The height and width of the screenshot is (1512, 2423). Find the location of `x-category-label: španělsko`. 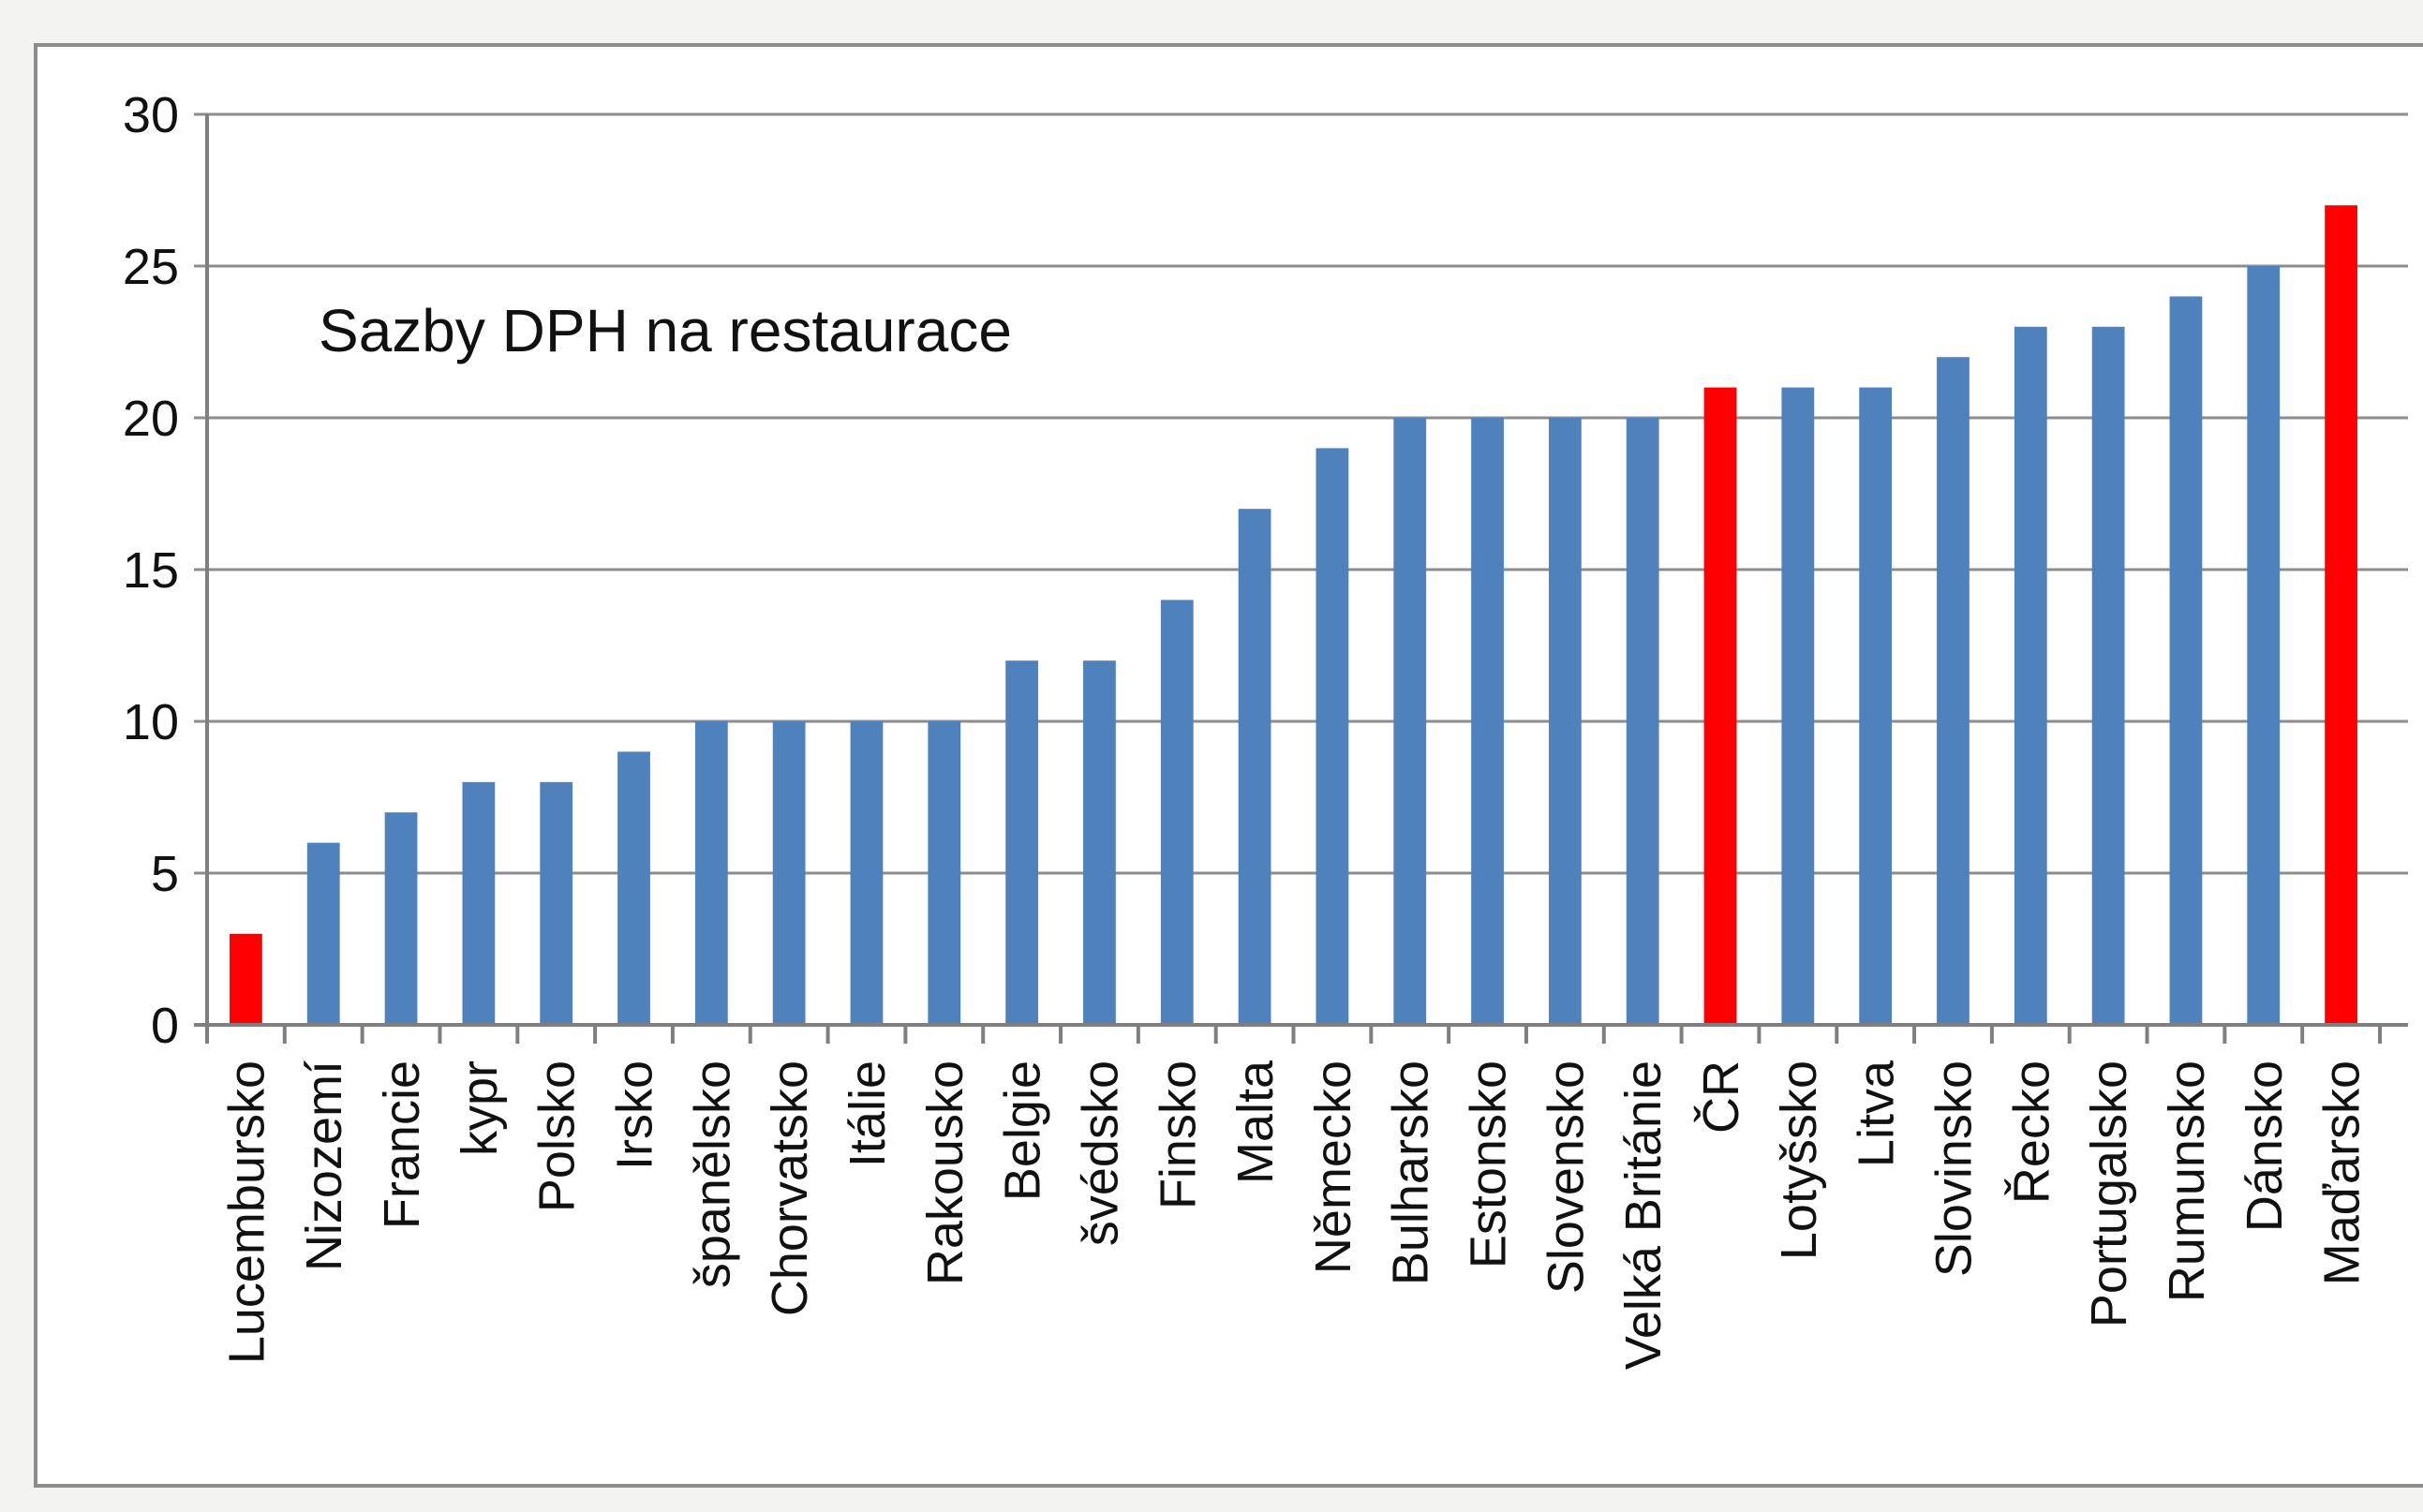

x-category-label: španělsko is located at coordinates (712, 1174).